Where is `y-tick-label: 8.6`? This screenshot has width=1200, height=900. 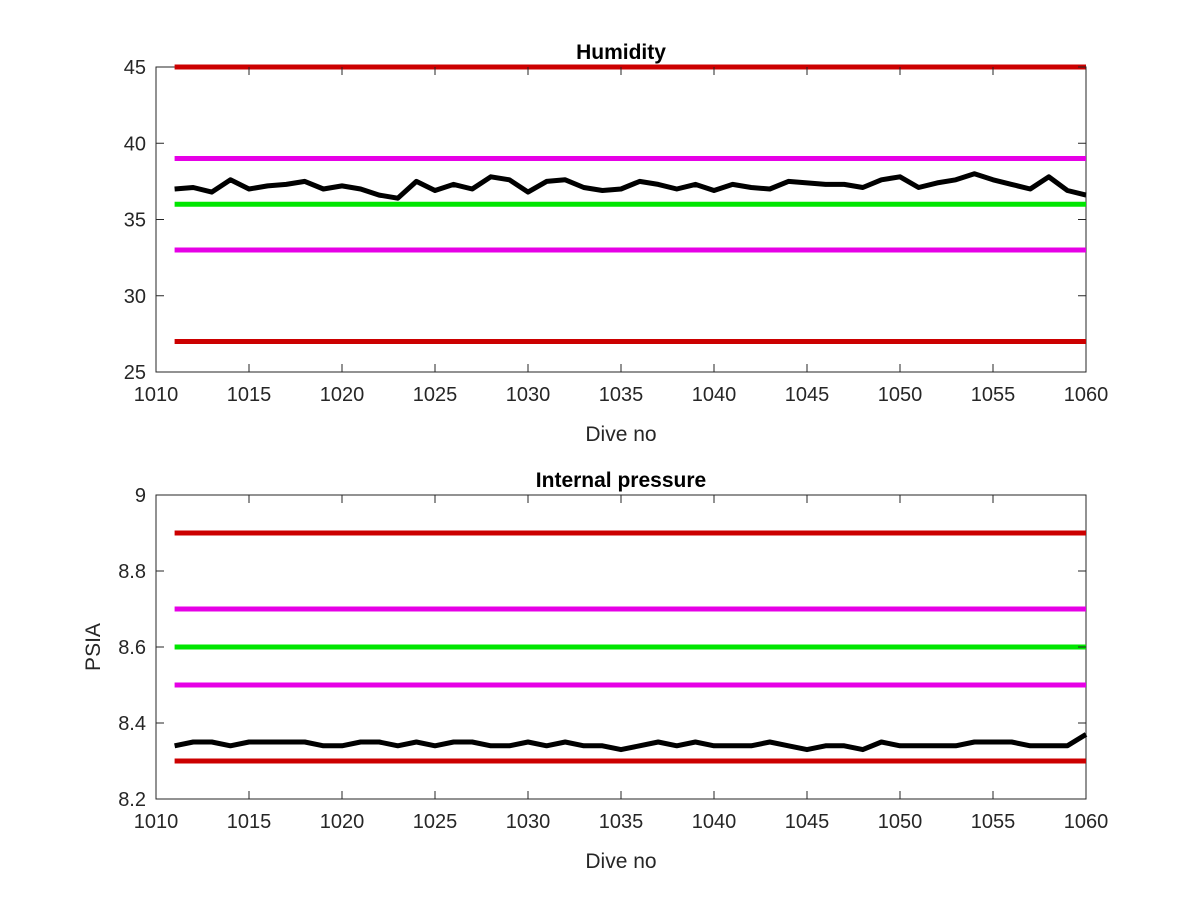
y-tick-label: 8.6 is located at coordinates (132, 648).